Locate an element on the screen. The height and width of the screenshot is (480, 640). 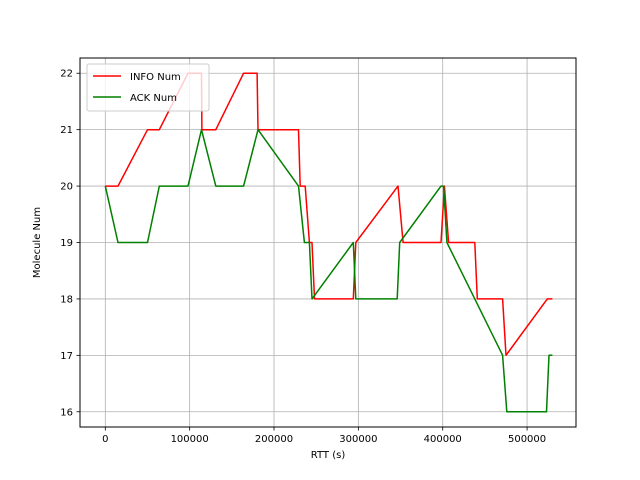
y-tick-label: 18 is located at coordinates (66, 299).